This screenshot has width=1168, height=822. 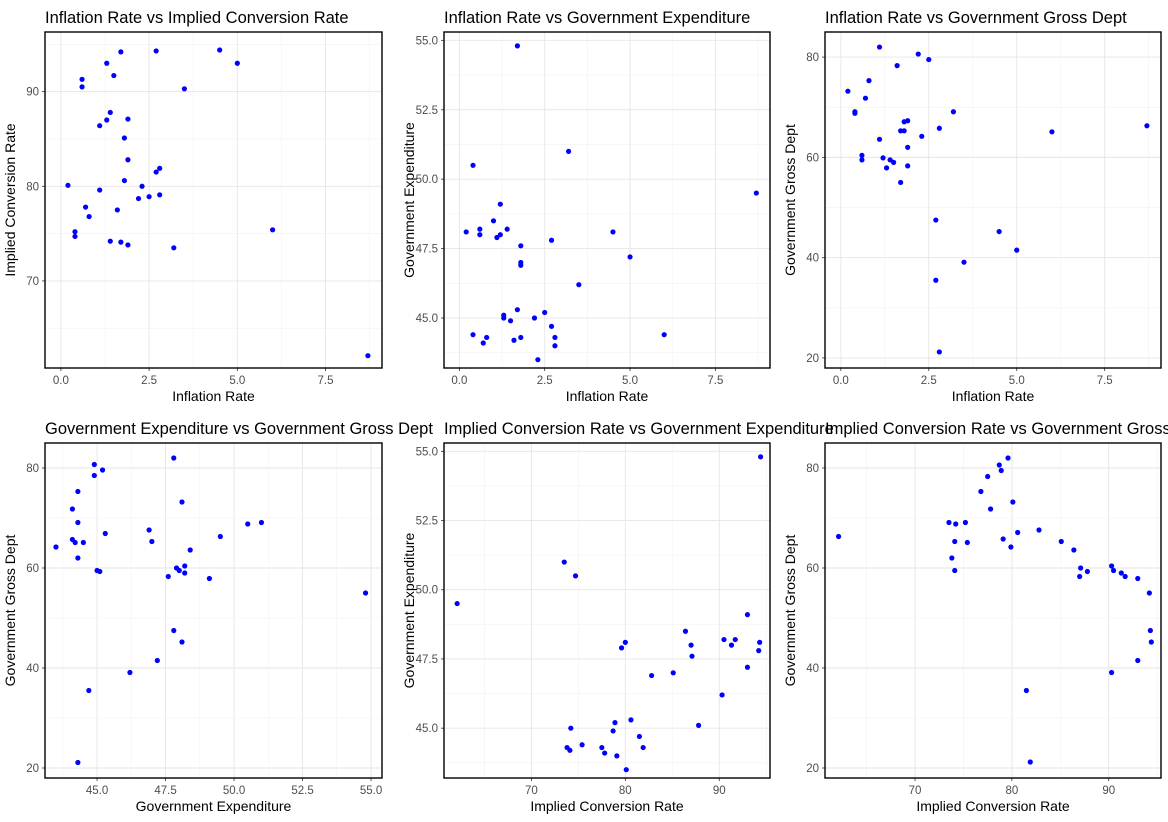 What do you see at coordinates (427, 452) in the screenshot?
I see `y-tick-label: 55.0` at bounding box center [427, 452].